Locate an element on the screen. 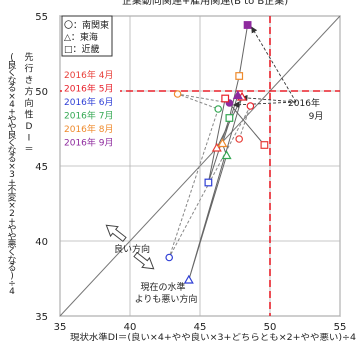 The width and height of the screenshot is (358, 356). y-tick-label: 35 is located at coordinates (41, 317).